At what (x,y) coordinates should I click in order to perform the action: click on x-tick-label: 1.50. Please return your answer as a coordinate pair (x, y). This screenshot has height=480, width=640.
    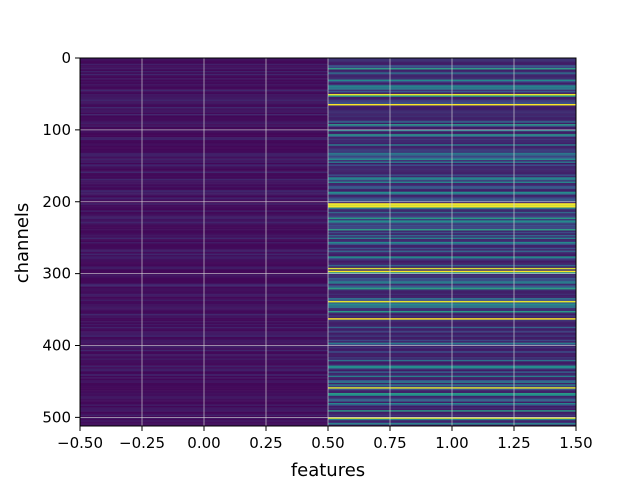
    Looking at the image, I should click on (575, 443).